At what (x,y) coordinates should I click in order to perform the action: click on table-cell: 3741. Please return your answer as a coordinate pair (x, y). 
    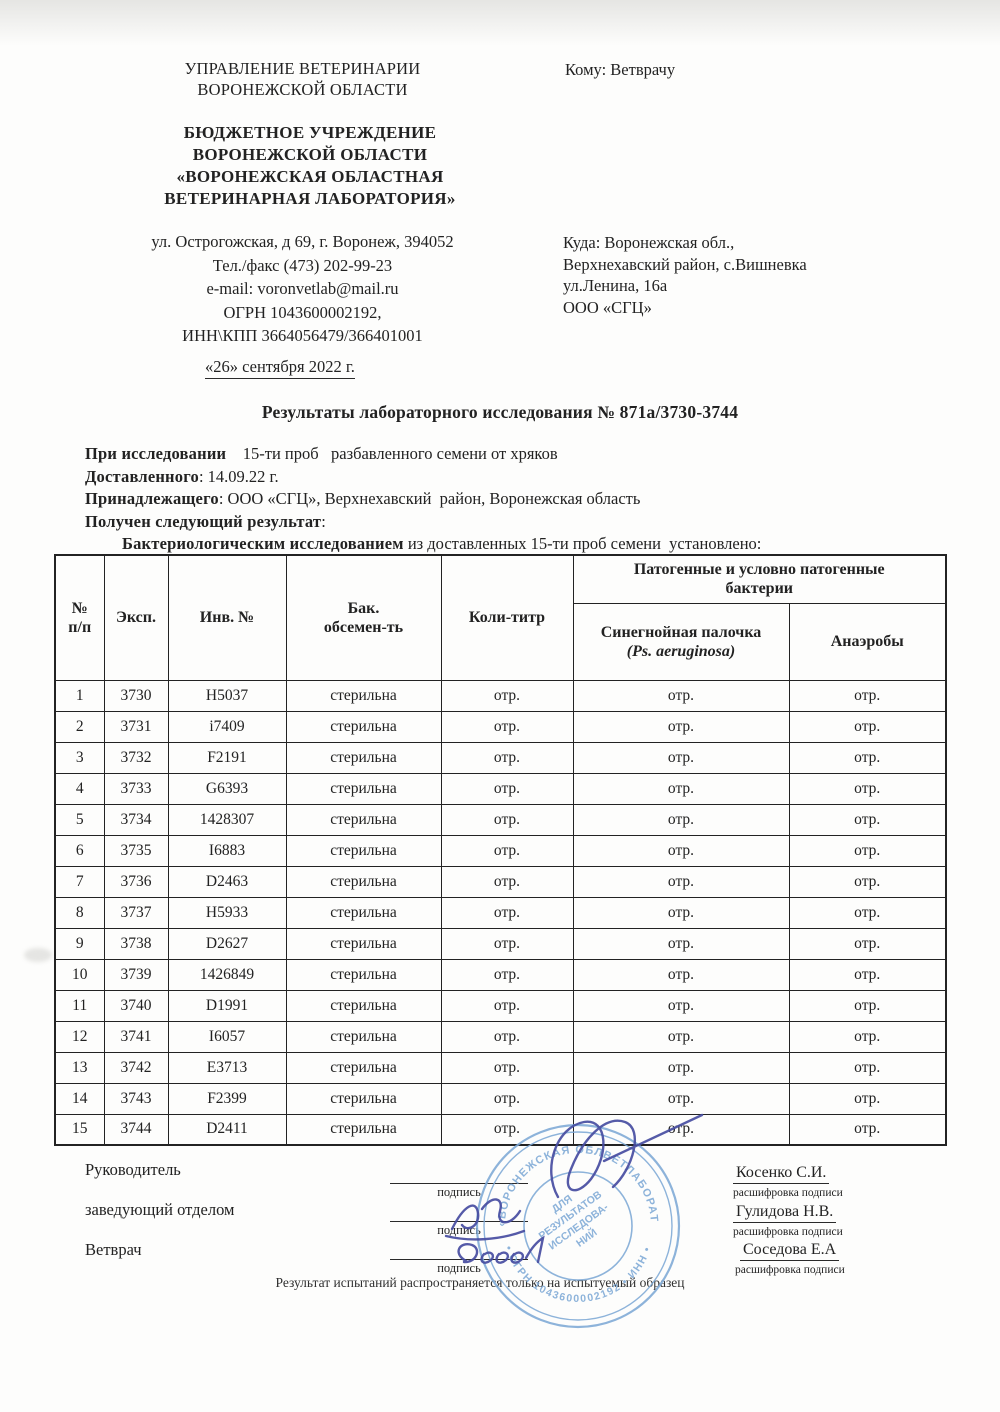
    Looking at the image, I should click on (136, 1036).